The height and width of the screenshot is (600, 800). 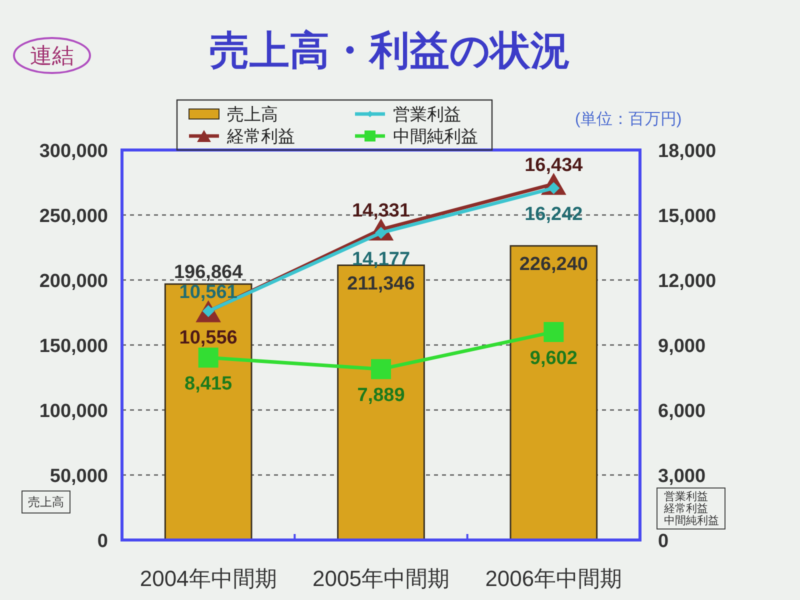 I want to click on data-label: 16,434, so click(x=554, y=165).